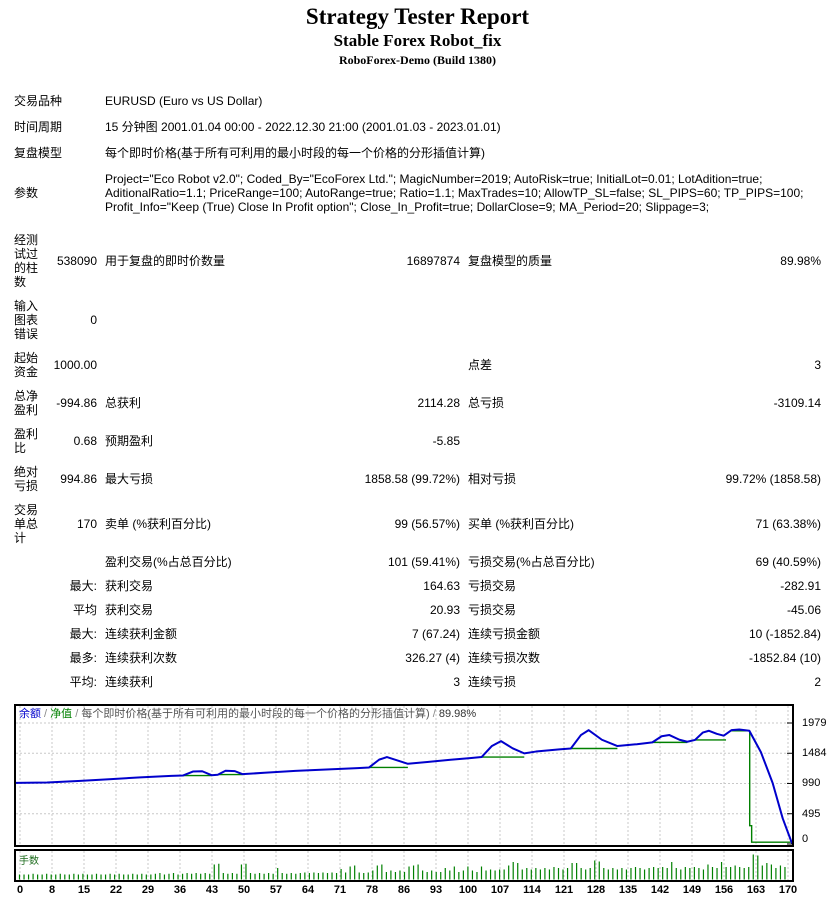  Describe the element at coordinates (26, 441) in the screenshot. I see `stat-row-label: 盈利比` at that location.